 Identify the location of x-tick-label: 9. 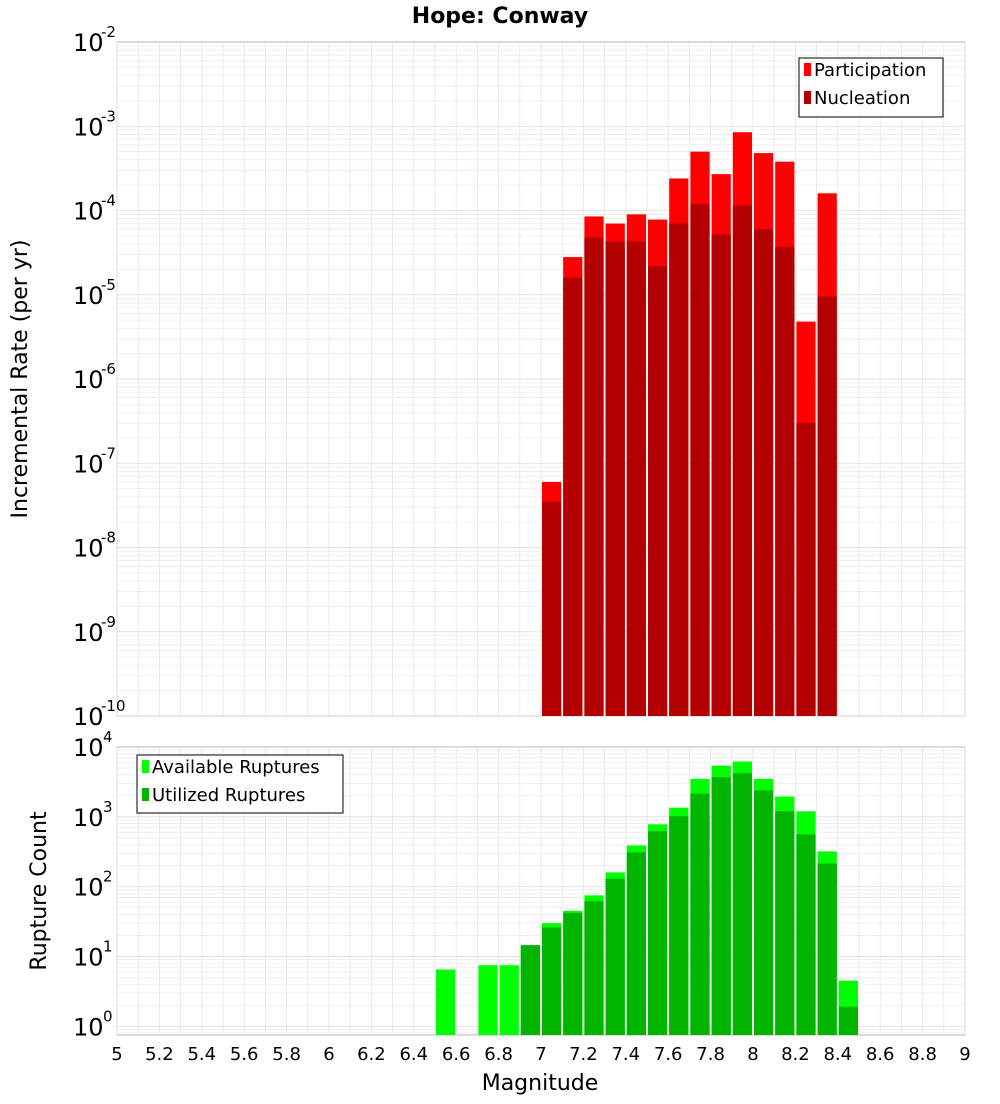
(964, 1054).